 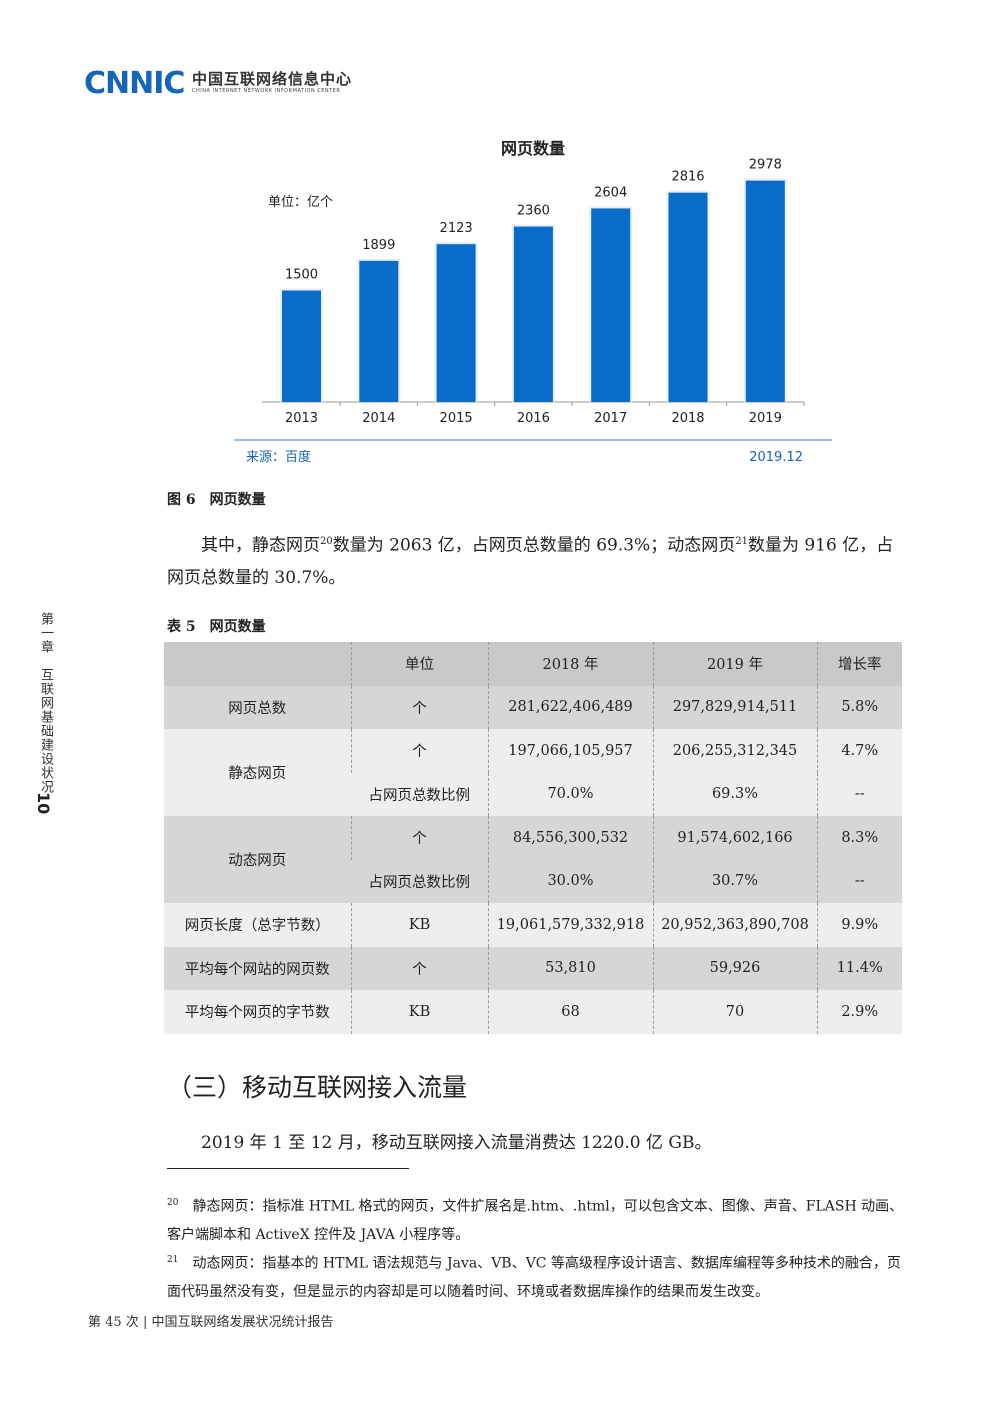 I want to click on table-header-row: 单位 2018 年 2019 年 增长率, so click(x=533, y=664).